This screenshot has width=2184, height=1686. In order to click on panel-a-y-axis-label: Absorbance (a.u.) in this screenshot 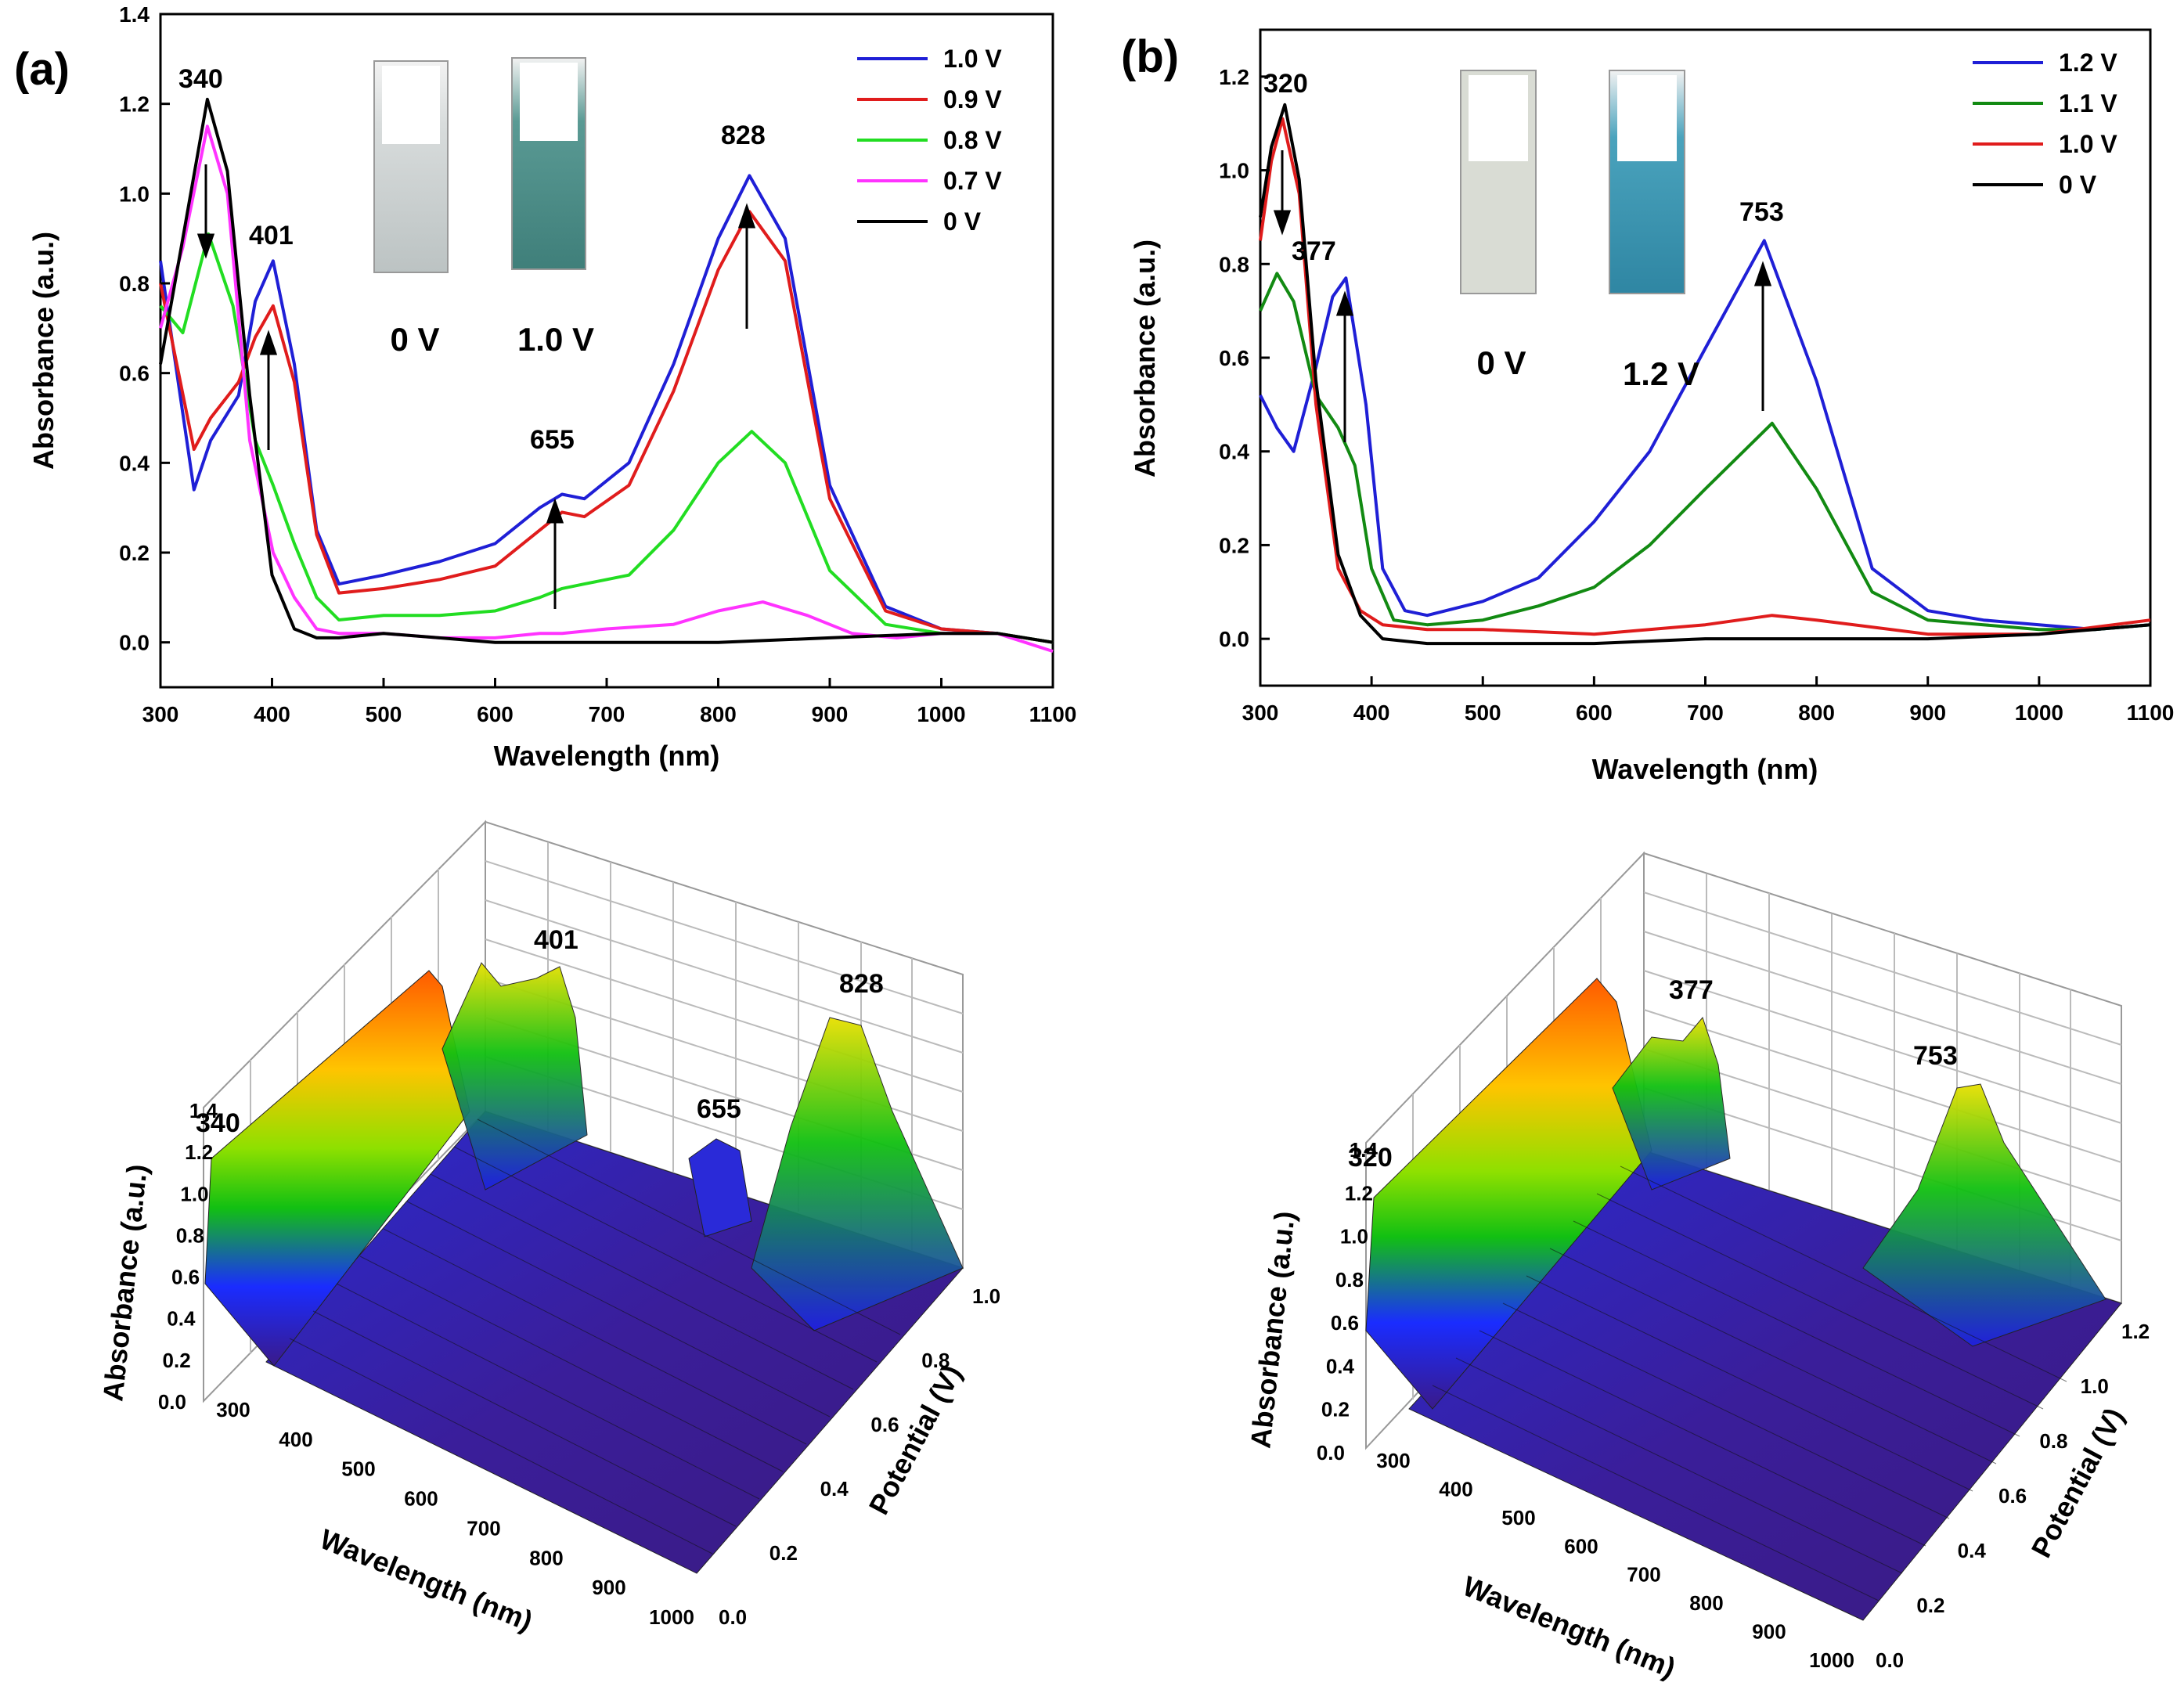, I will do `click(43, 351)`.